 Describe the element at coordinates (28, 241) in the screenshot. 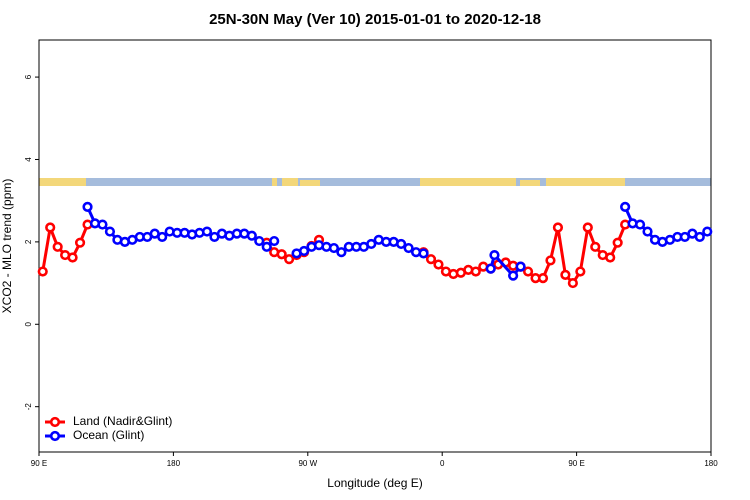

I see `y-tick-label: 2` at that location.